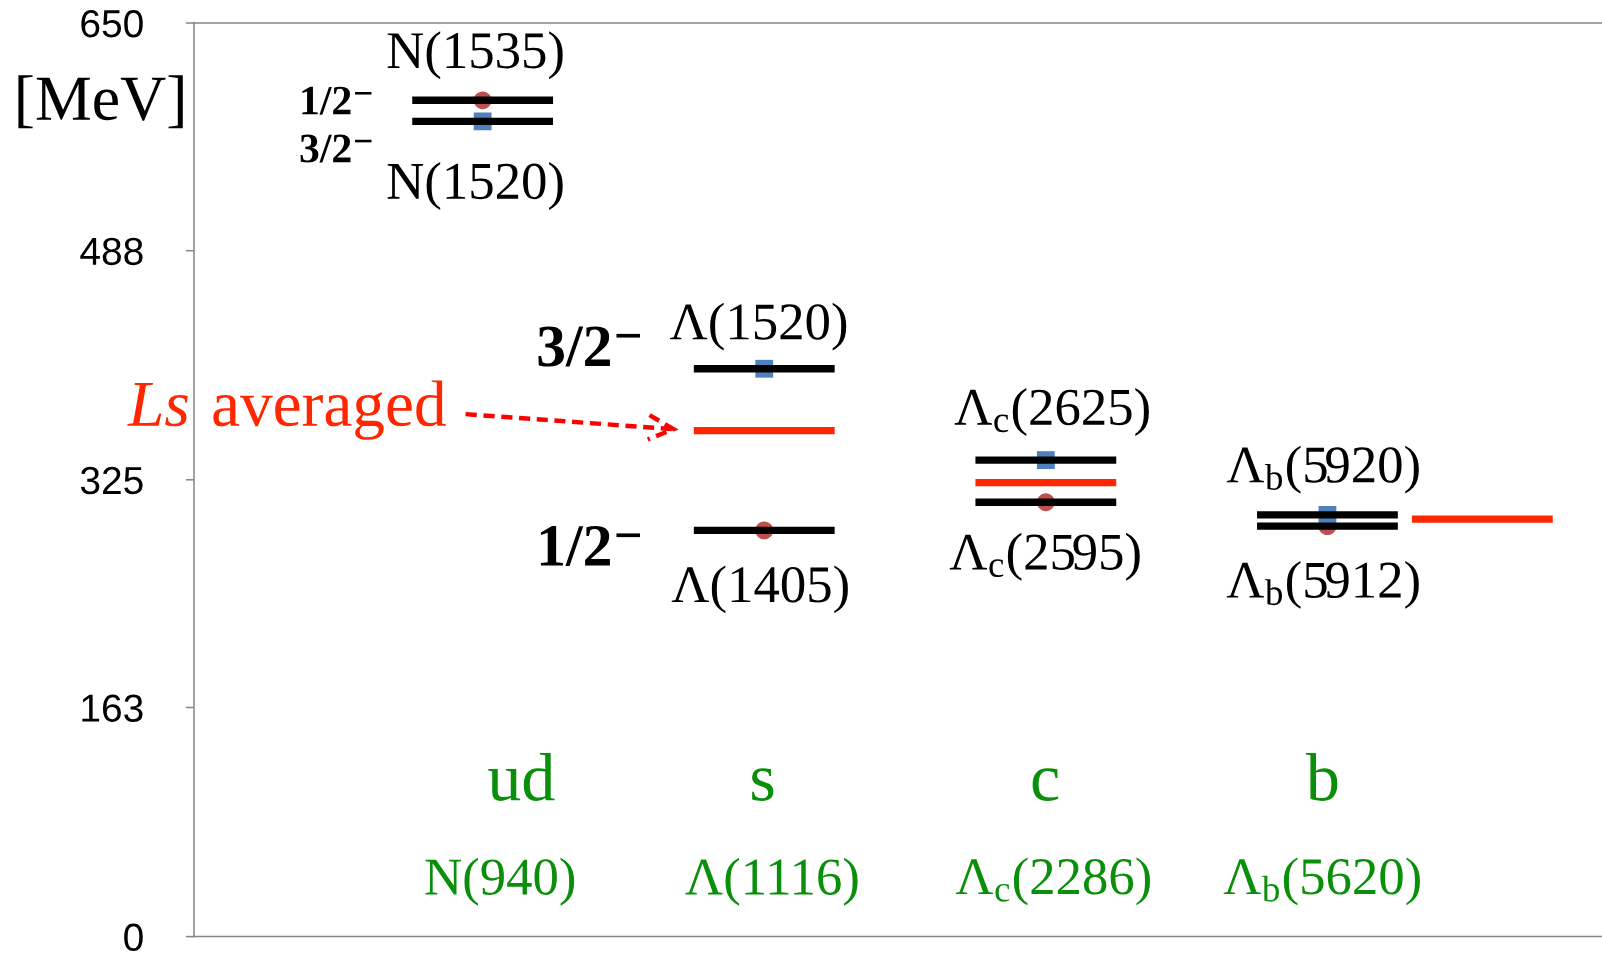 This screenshot has height=959, width=1602. I want to click on annotation: N(1535), so click(475, 55).